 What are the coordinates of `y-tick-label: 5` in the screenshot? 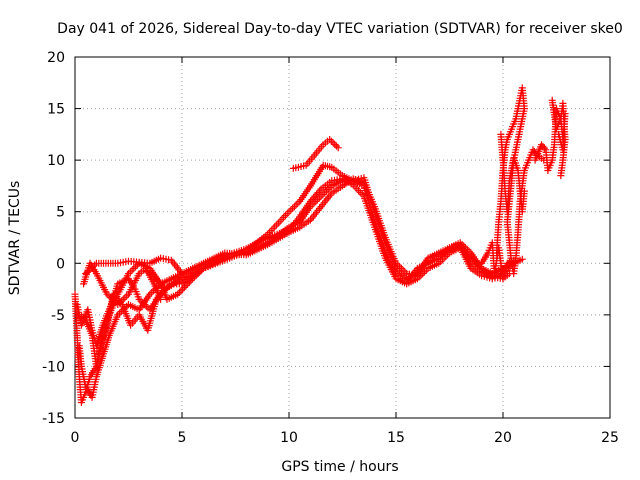 It's located at (60, 213).